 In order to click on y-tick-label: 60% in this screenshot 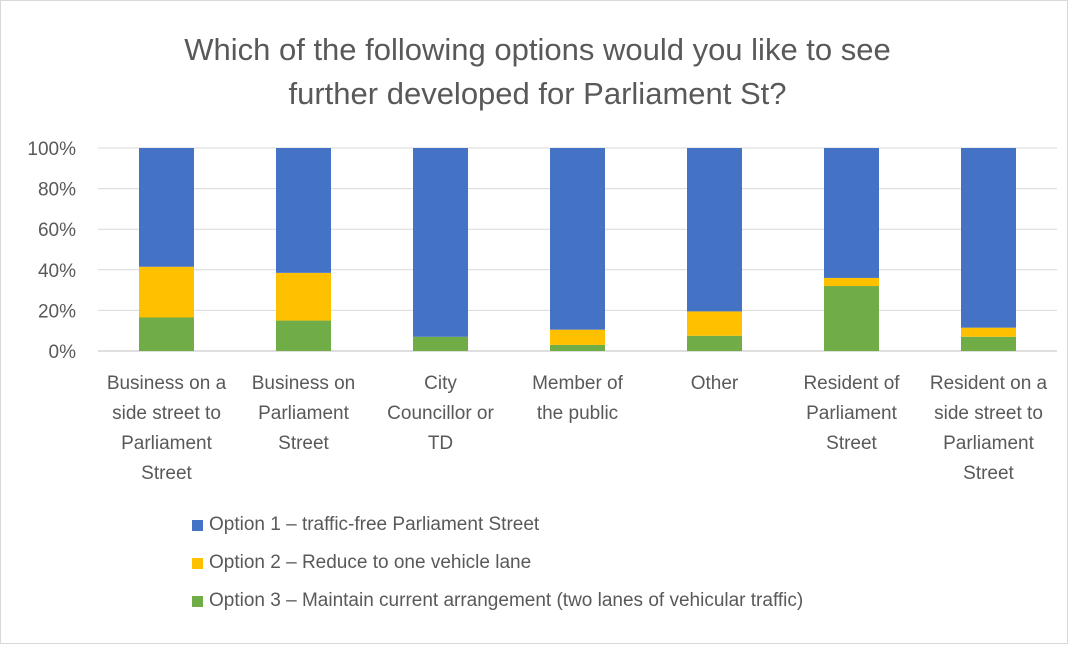, I will do `click(57, 230)`.